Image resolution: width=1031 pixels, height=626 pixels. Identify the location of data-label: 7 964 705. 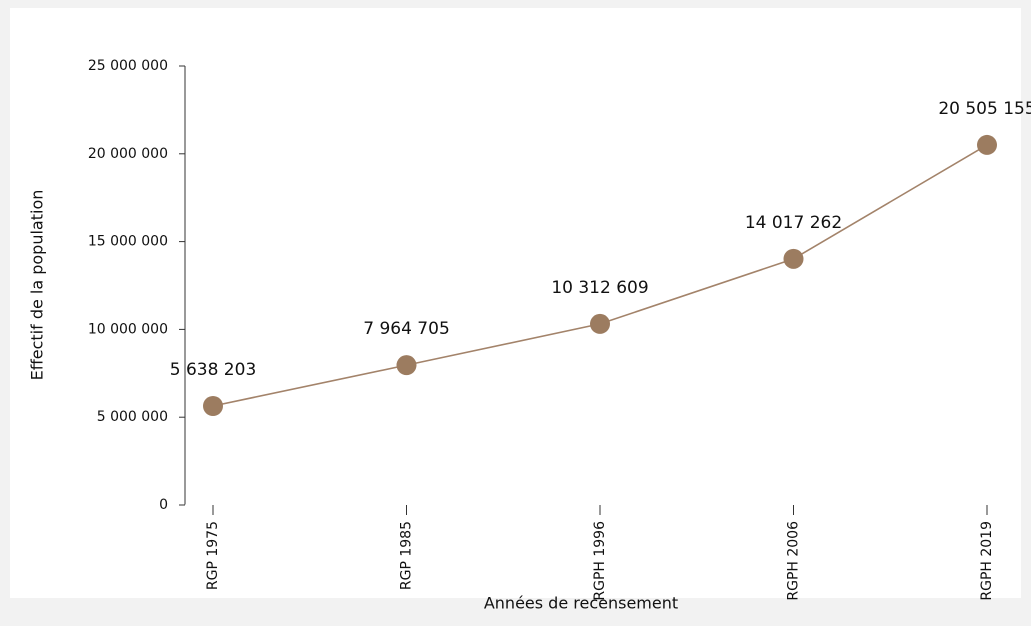
(406, 329).